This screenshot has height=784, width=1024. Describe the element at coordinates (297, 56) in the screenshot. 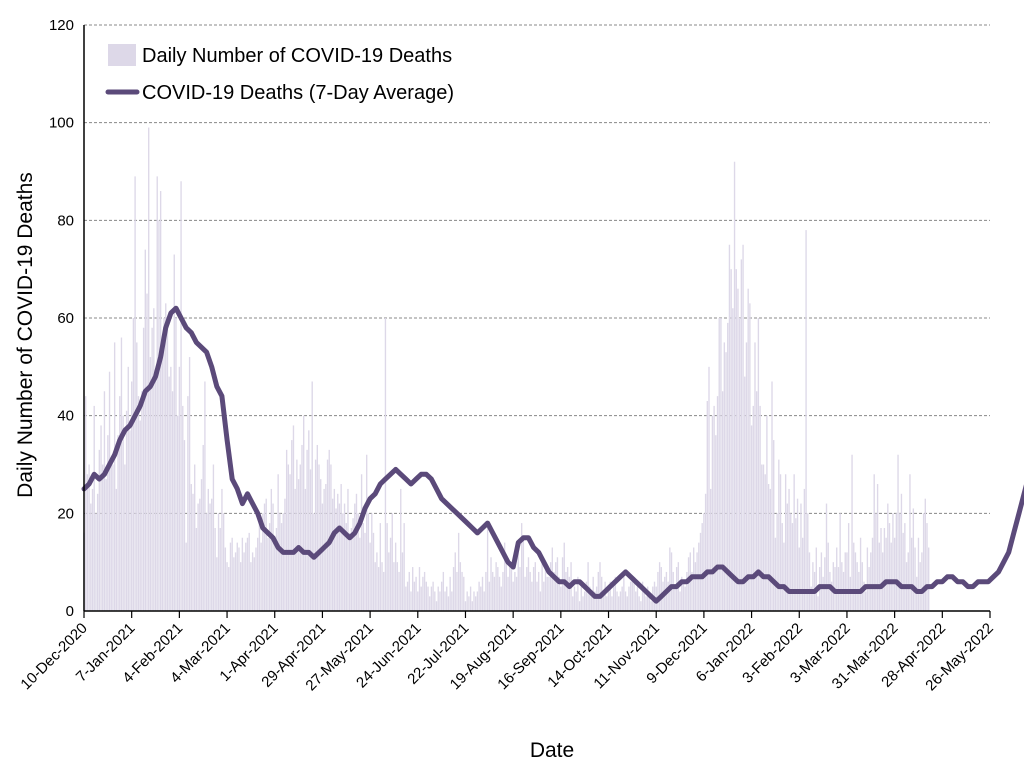

I see `legend-bar-label: Daily Number of COVID-19 Deaths` at that location.